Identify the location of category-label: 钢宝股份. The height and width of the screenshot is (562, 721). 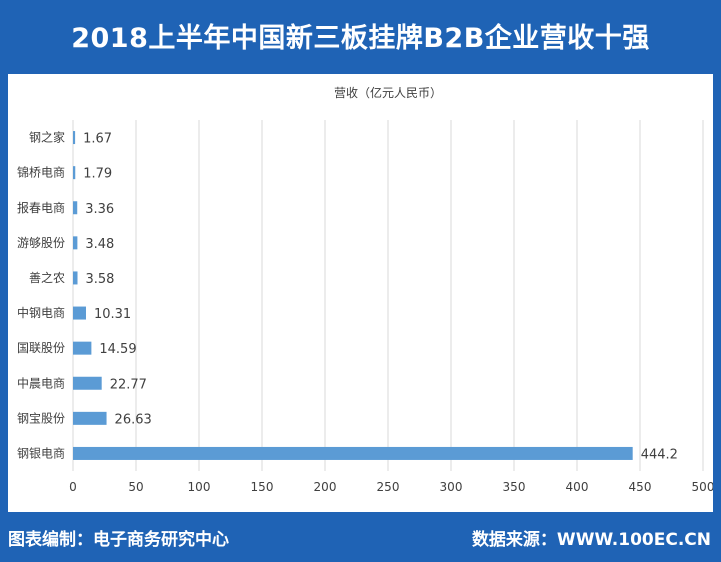
(41, 418).